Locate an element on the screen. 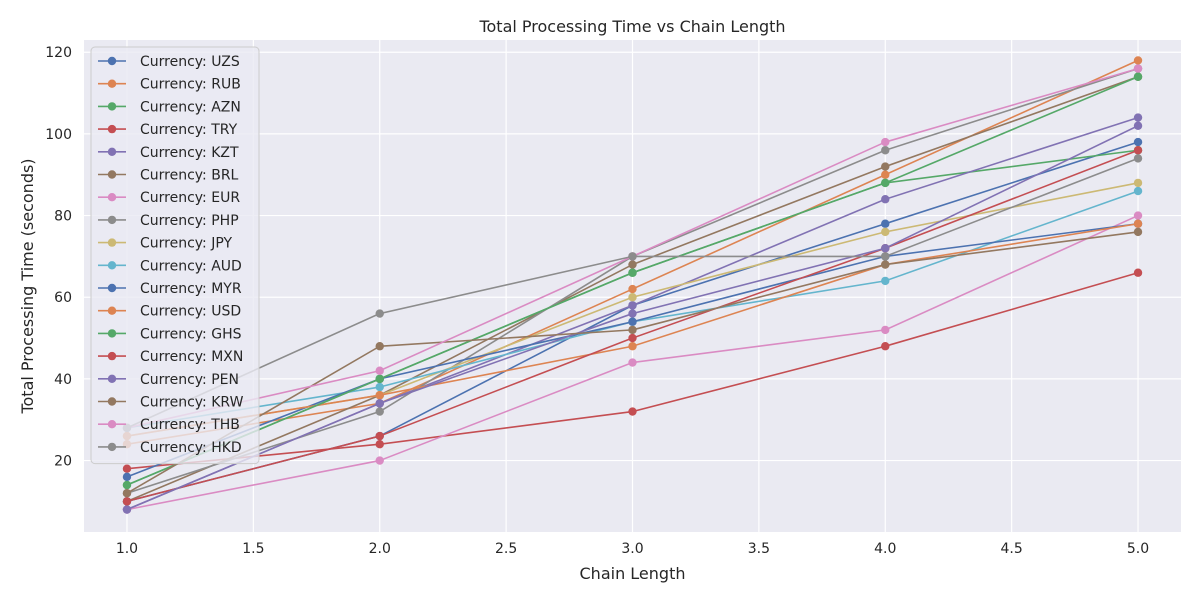  legend-item: Currency: GHS is located at coordinates (170, 334).